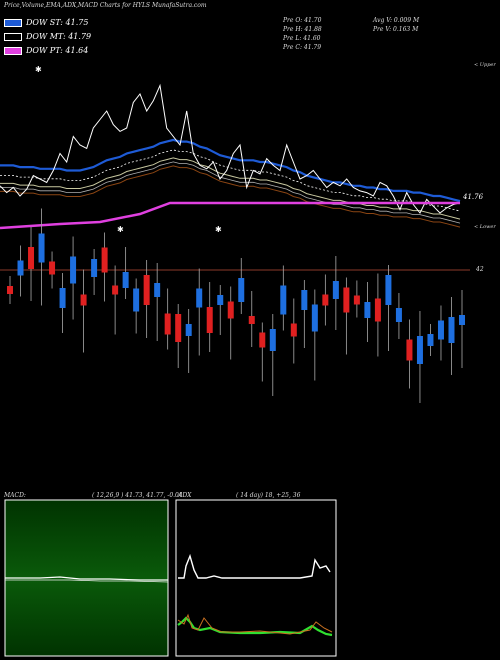  Describe the element at coordinates (15, 495) in the screenshot. I see `macd-label: MACD:` at that location.